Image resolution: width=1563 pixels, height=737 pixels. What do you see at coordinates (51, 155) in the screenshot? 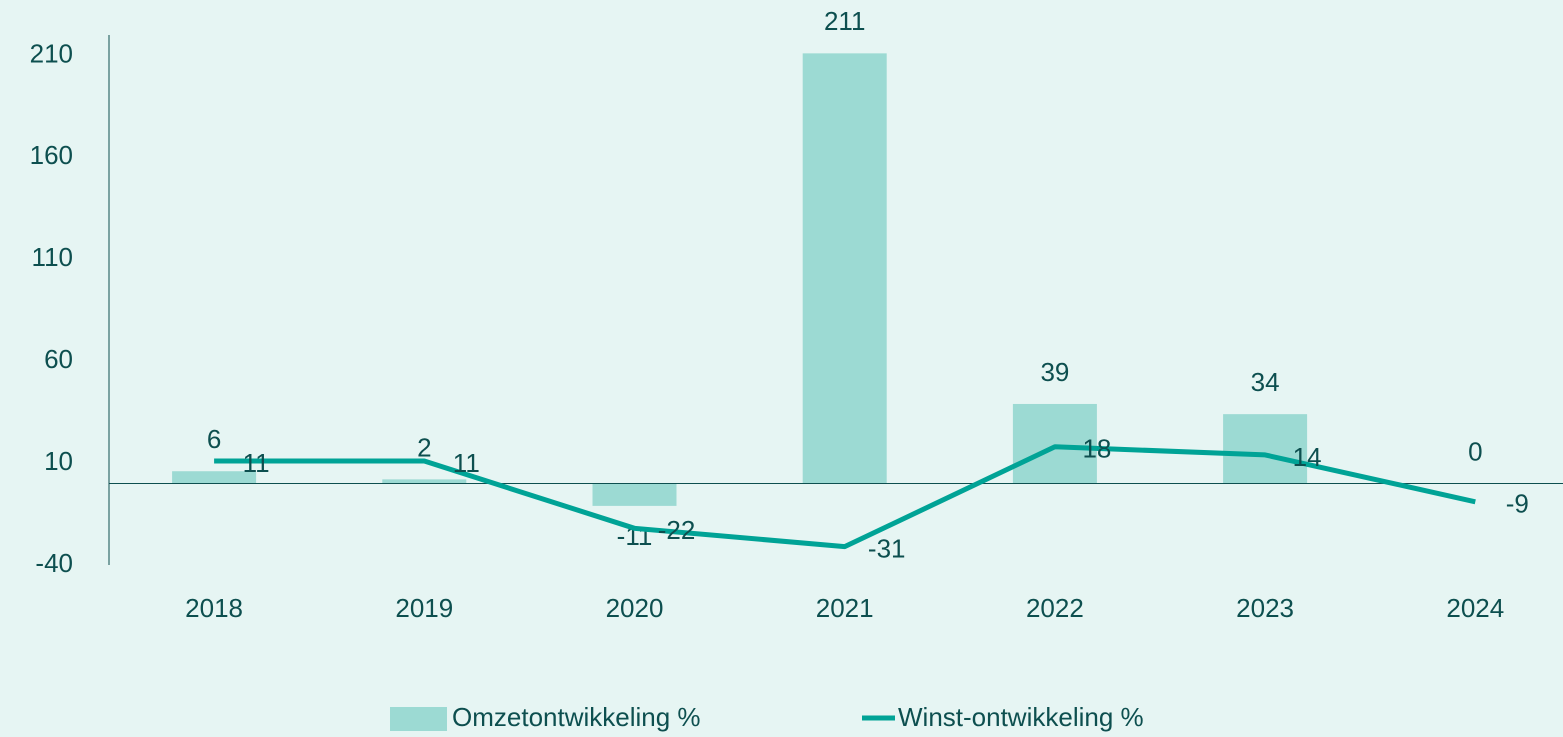
I see `y-tick-label: 160` at bounding box center [51, 155].